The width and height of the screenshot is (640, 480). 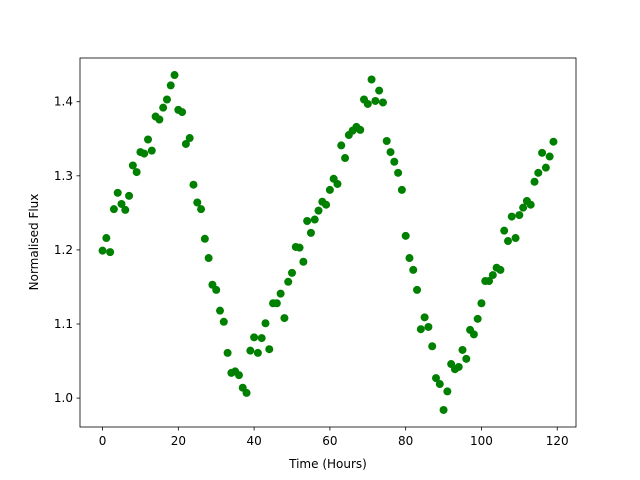 I want to click on y-tick-label: 1.0, so click(x=63, y=398).